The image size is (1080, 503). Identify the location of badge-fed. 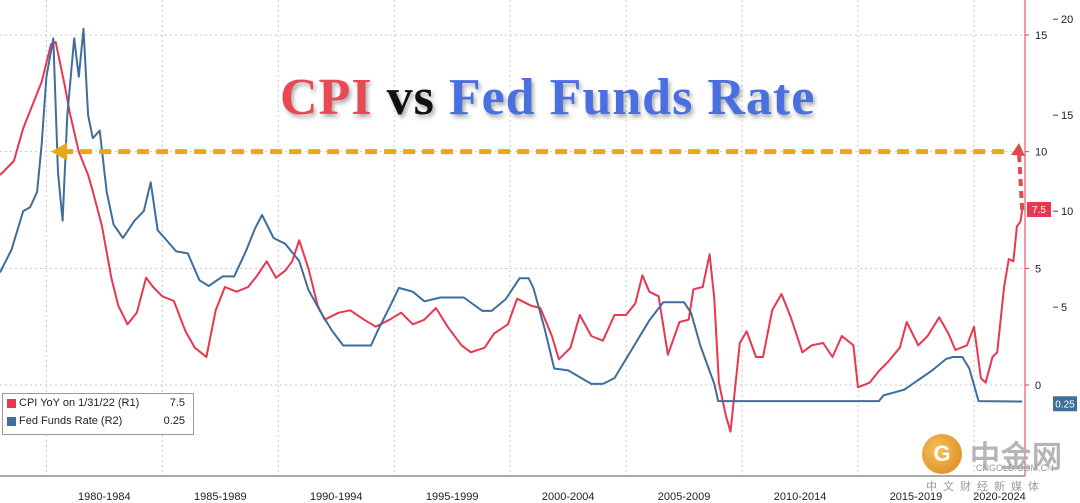
(1065, 404).